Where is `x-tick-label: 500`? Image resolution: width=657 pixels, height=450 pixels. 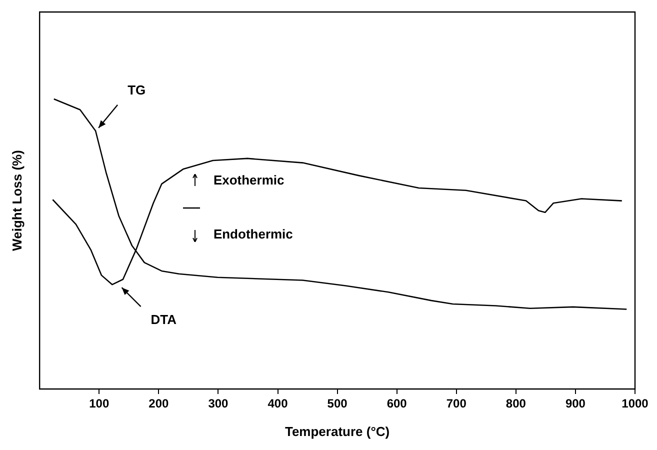 x-tick-label: 500 is located at coordinates (337, 403).